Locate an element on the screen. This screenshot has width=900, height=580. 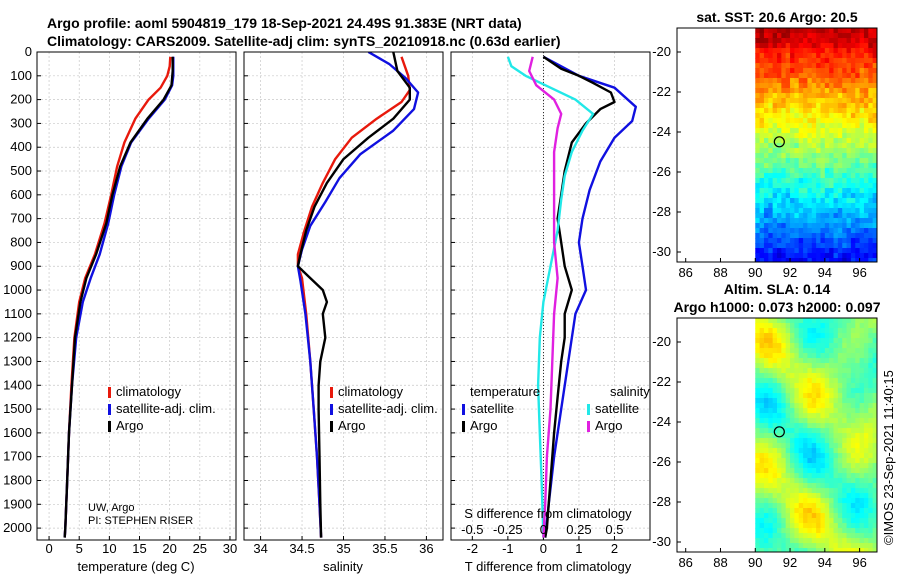
y-tick-label: 400 is located at coordinates (21, 146).